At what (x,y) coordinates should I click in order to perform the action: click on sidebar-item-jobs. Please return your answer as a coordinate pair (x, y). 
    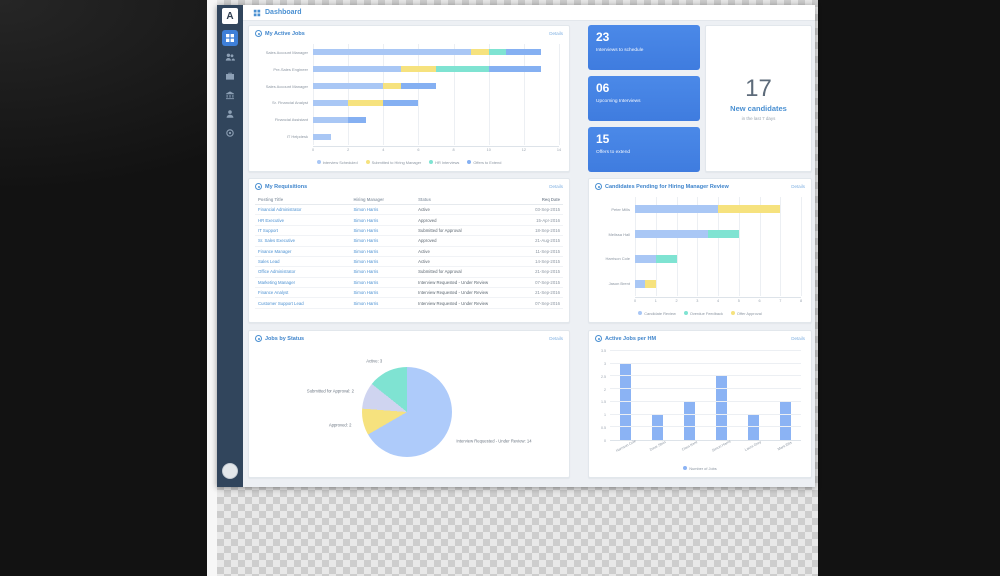
    Looking at the image, I should click on (230, 76).